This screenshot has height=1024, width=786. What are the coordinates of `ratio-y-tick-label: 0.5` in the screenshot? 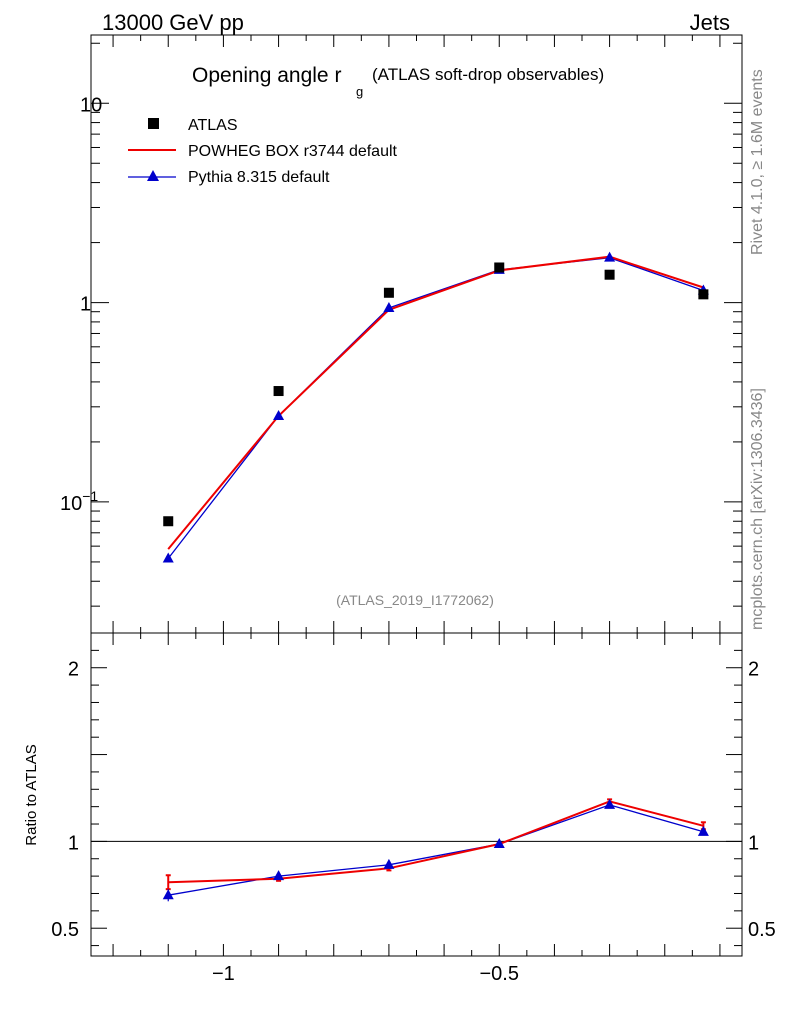 It's located at (65, 930).